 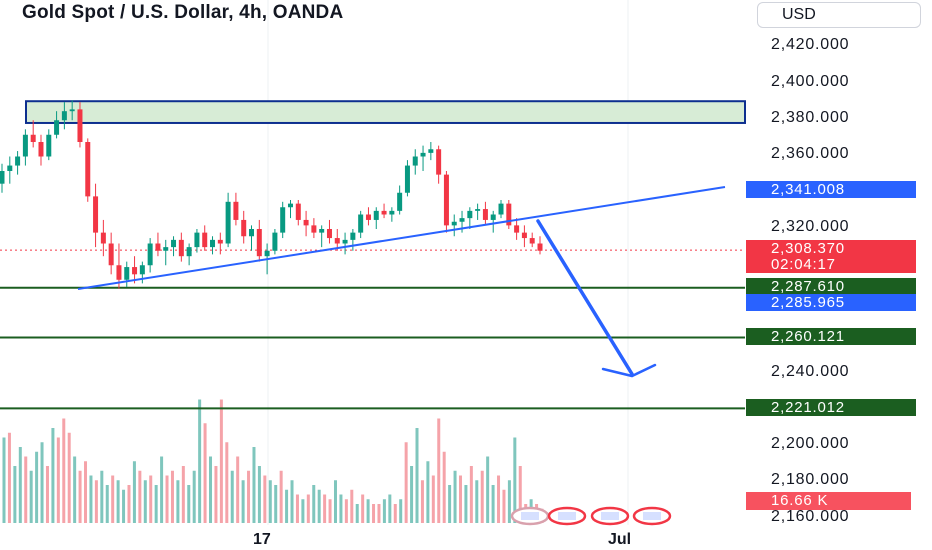 I want to click on resistance-zone-rect, so click(x=385, y=112).